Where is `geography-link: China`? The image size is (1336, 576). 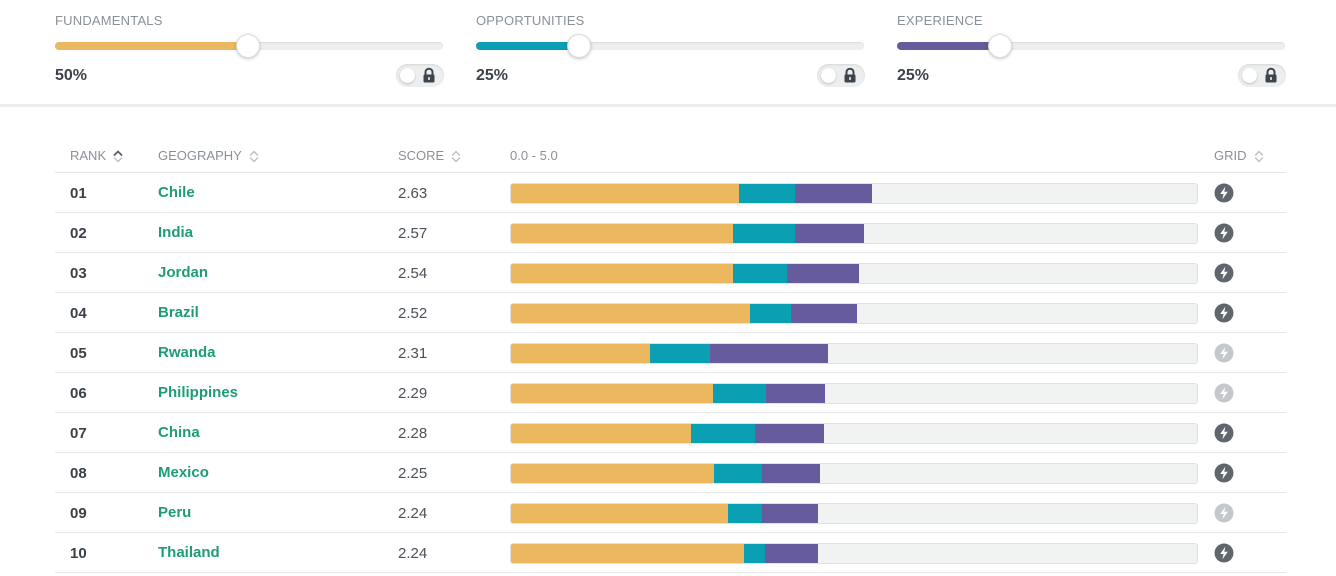 geography-link: China is located at coordinates (179, 432).